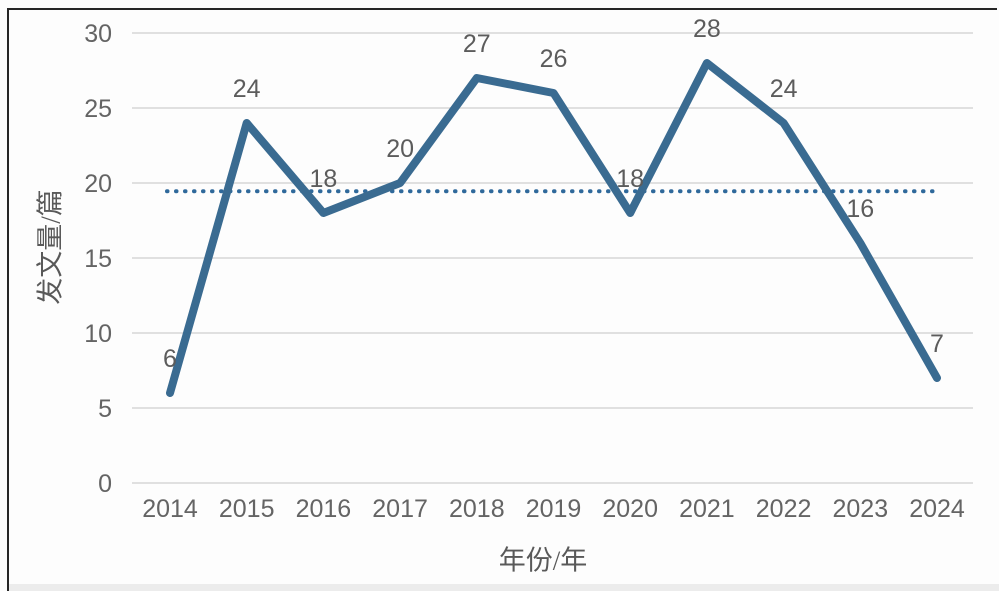  I want to click on svg-text: 2024, so click(937, 509).